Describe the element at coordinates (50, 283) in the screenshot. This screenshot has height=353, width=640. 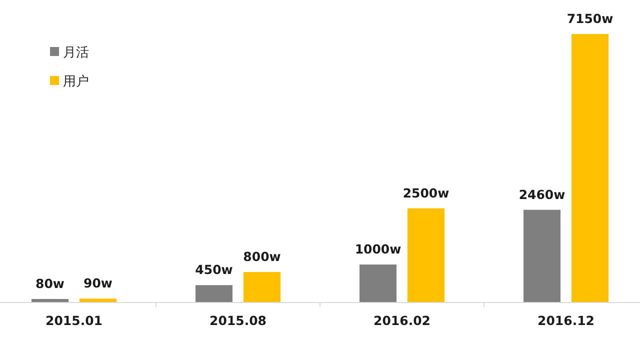
I see `data-label: 80w` at that location.